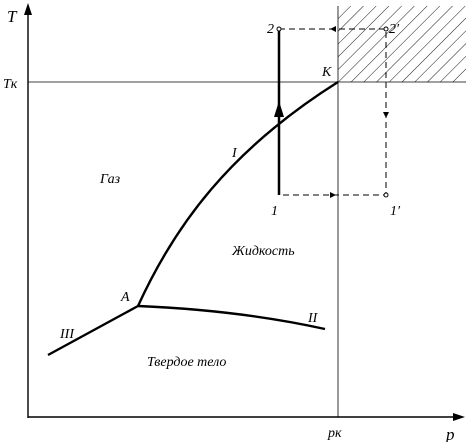  What do you see at coordinates (326, 72) in the screenshot?
I see `critical-point-label: K` at bounding box center [326, 72].